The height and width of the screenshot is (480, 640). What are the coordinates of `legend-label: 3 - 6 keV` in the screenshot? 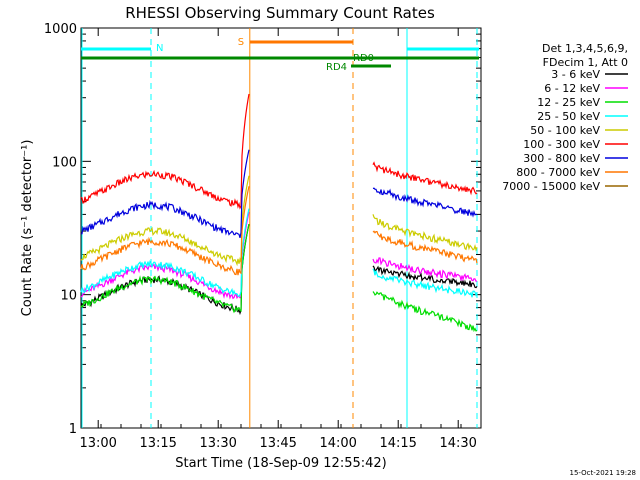 It's located at (575, 74).